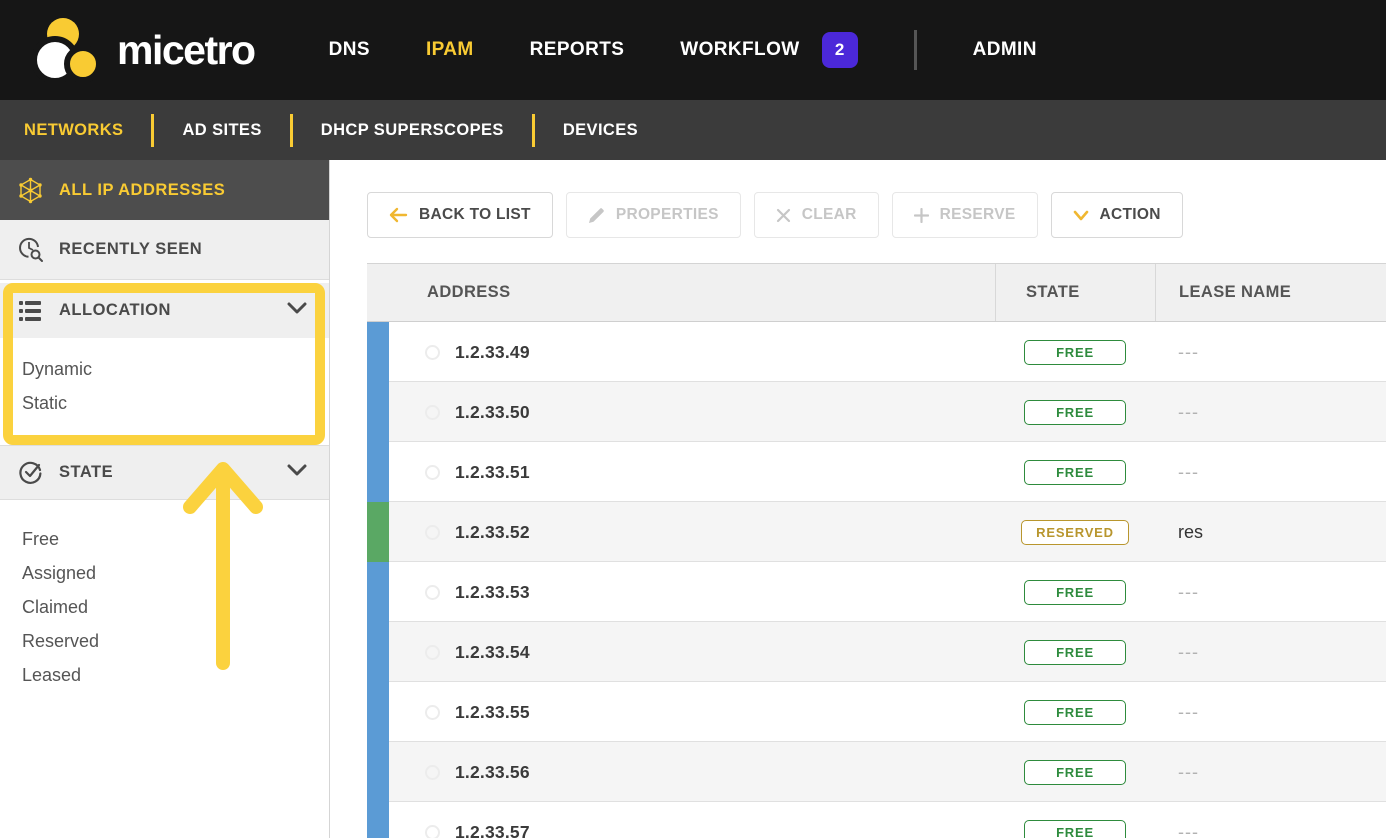 The height and width of the screenshot is (838, 1386). I want to click on sidebar-item-all-ip-addresses: ALL IP ADDRESSES, so click(164, 190).